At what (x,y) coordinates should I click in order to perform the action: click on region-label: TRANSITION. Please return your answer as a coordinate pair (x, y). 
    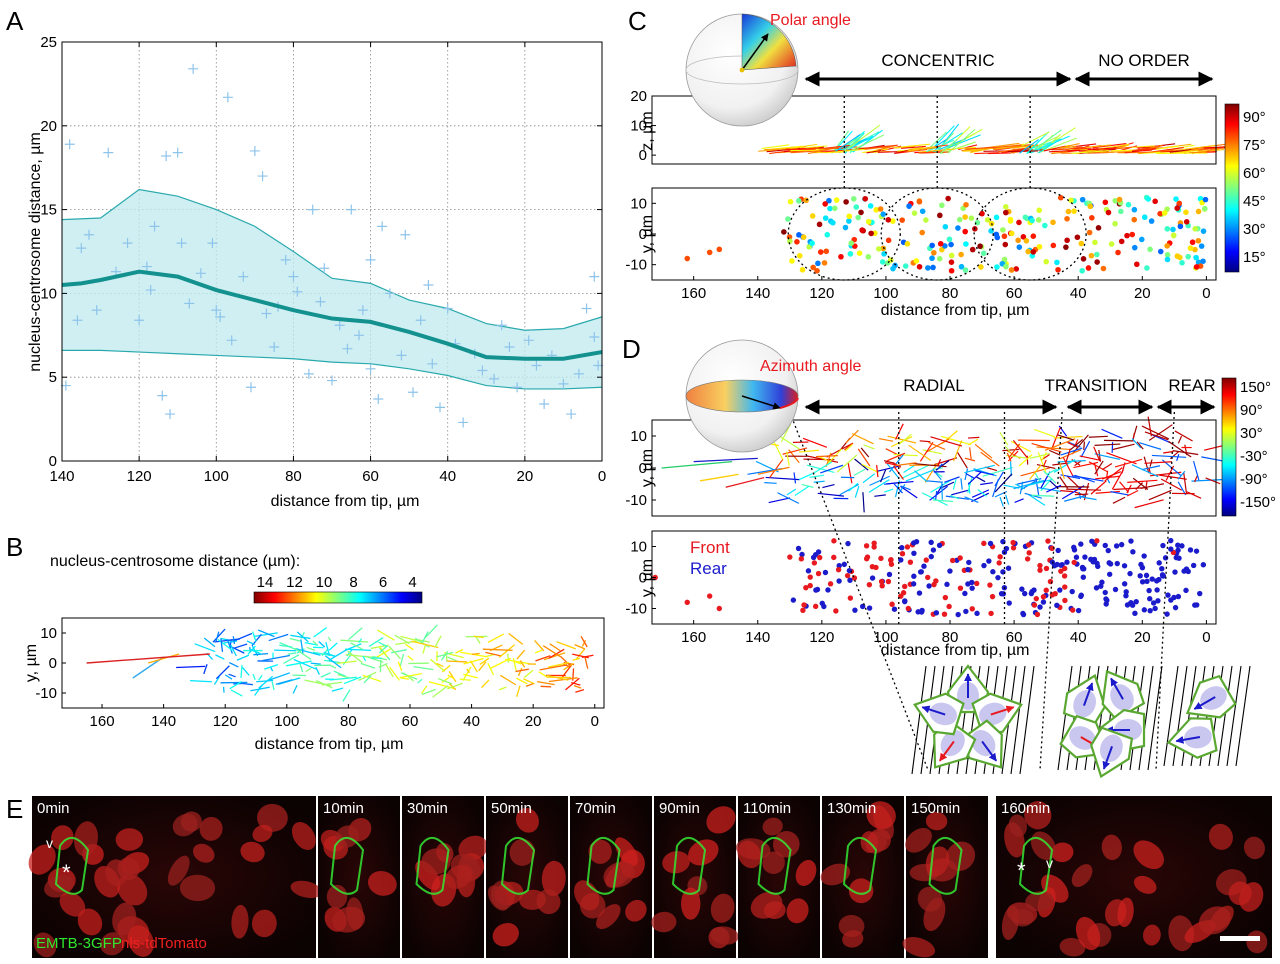
    Looking at the image, I should click on (1096, 385).